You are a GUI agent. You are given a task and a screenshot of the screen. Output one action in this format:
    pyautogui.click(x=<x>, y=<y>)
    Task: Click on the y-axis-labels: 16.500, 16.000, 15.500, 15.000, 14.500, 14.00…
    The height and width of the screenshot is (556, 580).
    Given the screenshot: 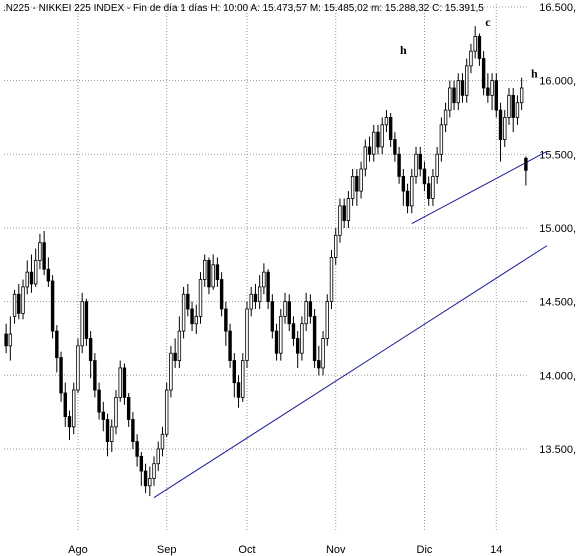 What is the action you would take?
    pyautogui.click(x=557, y=229)
    